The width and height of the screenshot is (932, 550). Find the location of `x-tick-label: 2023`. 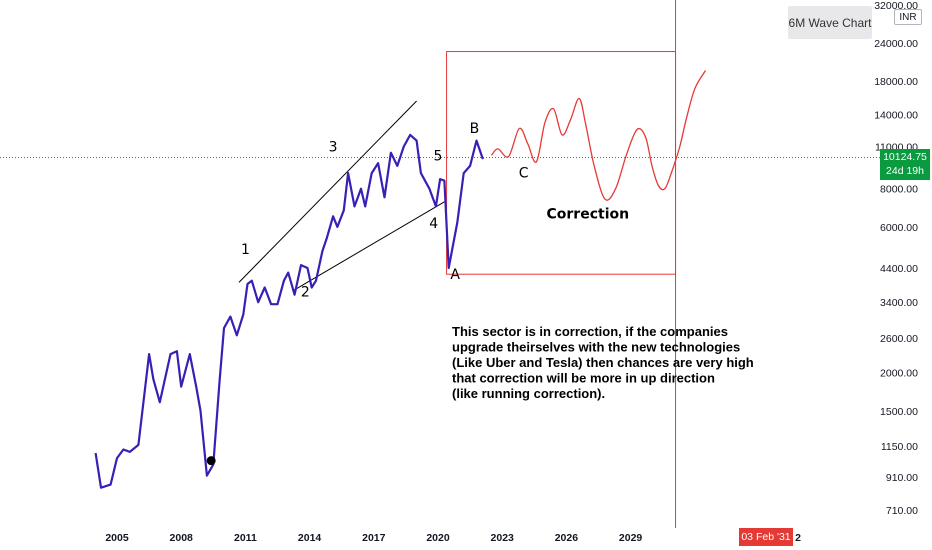

x-tick-label: 2023 is located at coordinates (503, 538).